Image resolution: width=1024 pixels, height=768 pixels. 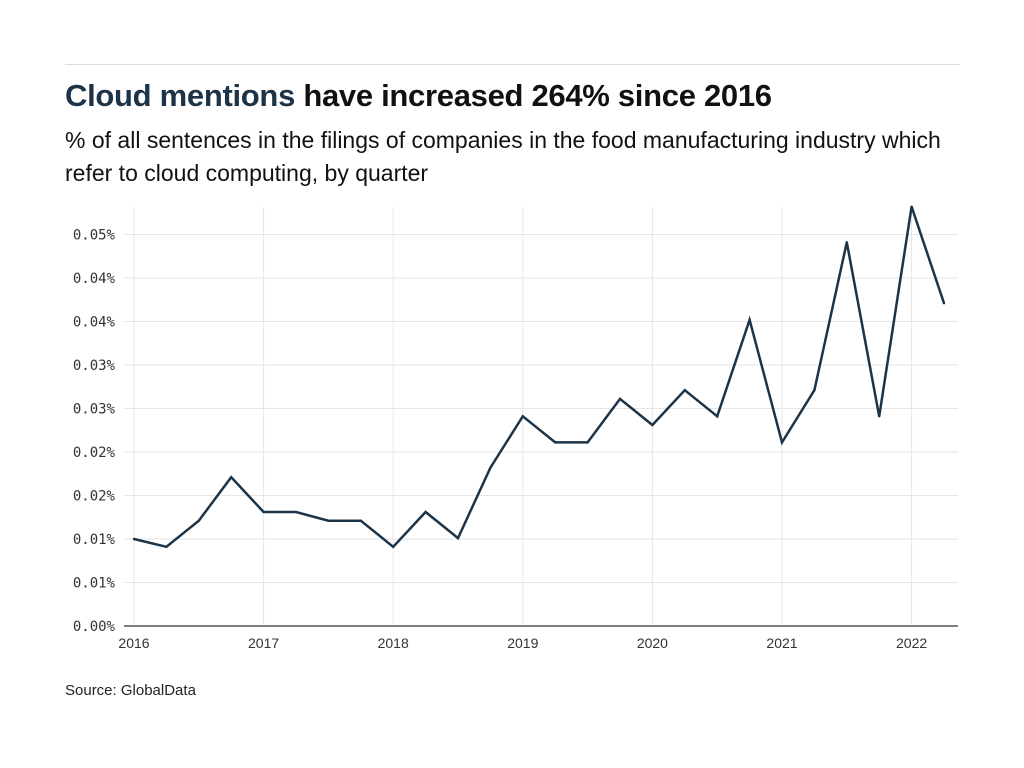 What do you see at coordinates (94, 627) in the screenshot?
I see `y-tick-label: 0.00%` at bounding box center [94, 627].